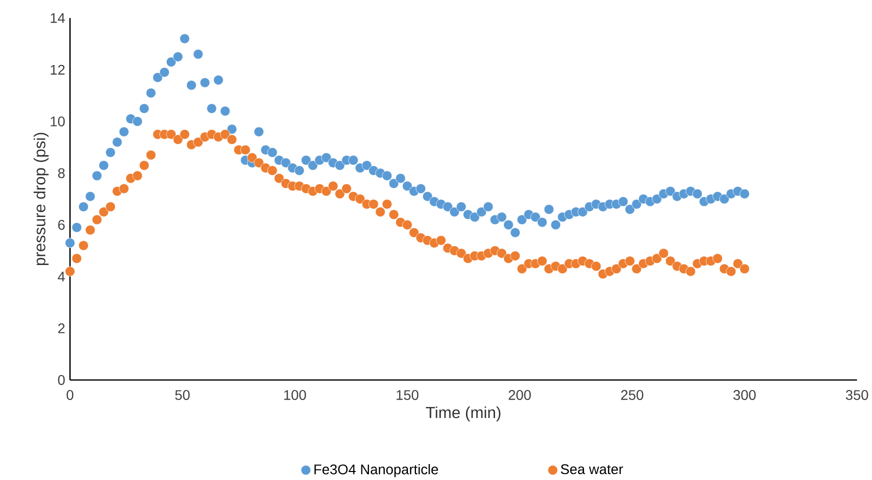 The width and height of the screenshot is (872, 480). Describe the element at coordinates (407, 395) in the screenshot. I see `x-tick-label: 150` at that location.